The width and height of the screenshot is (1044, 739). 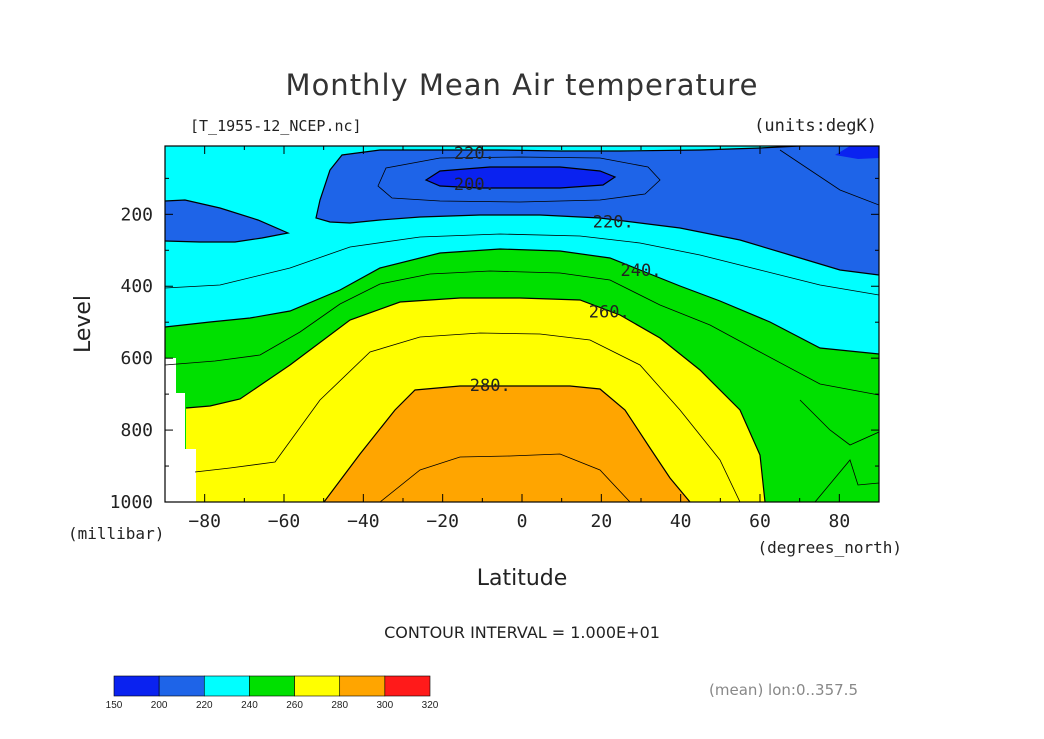 I want to click on y-units-label: (millibar), so click(x=116, y=533).